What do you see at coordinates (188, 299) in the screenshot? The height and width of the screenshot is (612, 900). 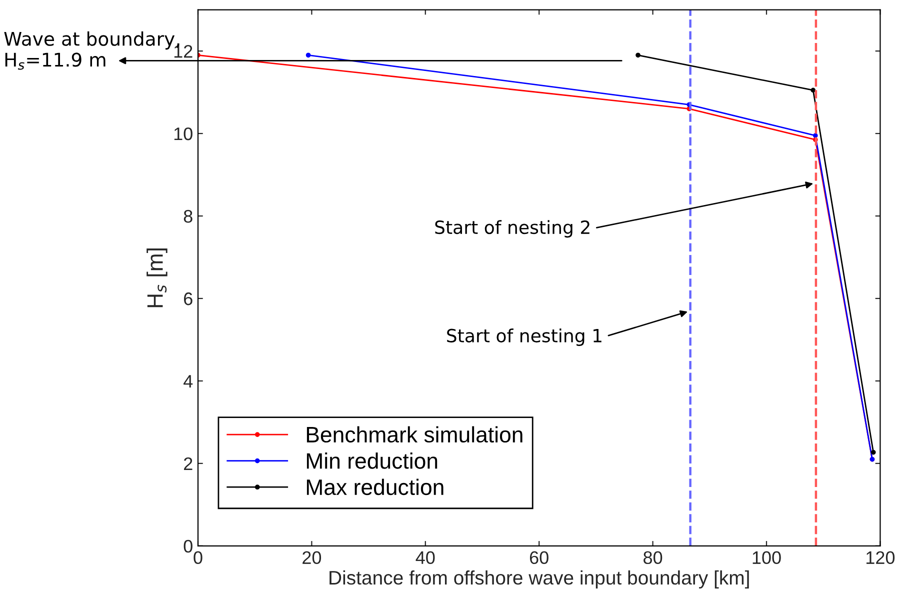 I see `y-tick-label: 6` at bounding box center [188, 299].